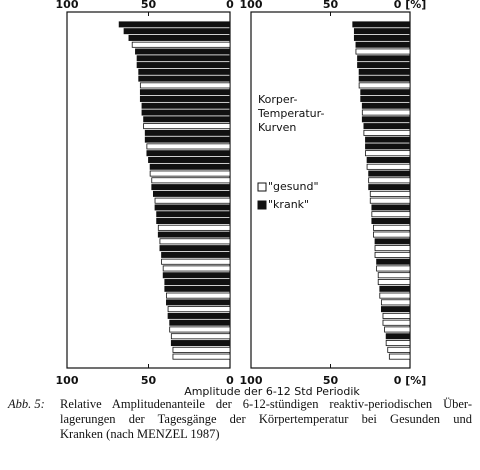  Describe the element at coordinates (288, 204) in the screenshot. I see `legend-label: "krank"` at that location.